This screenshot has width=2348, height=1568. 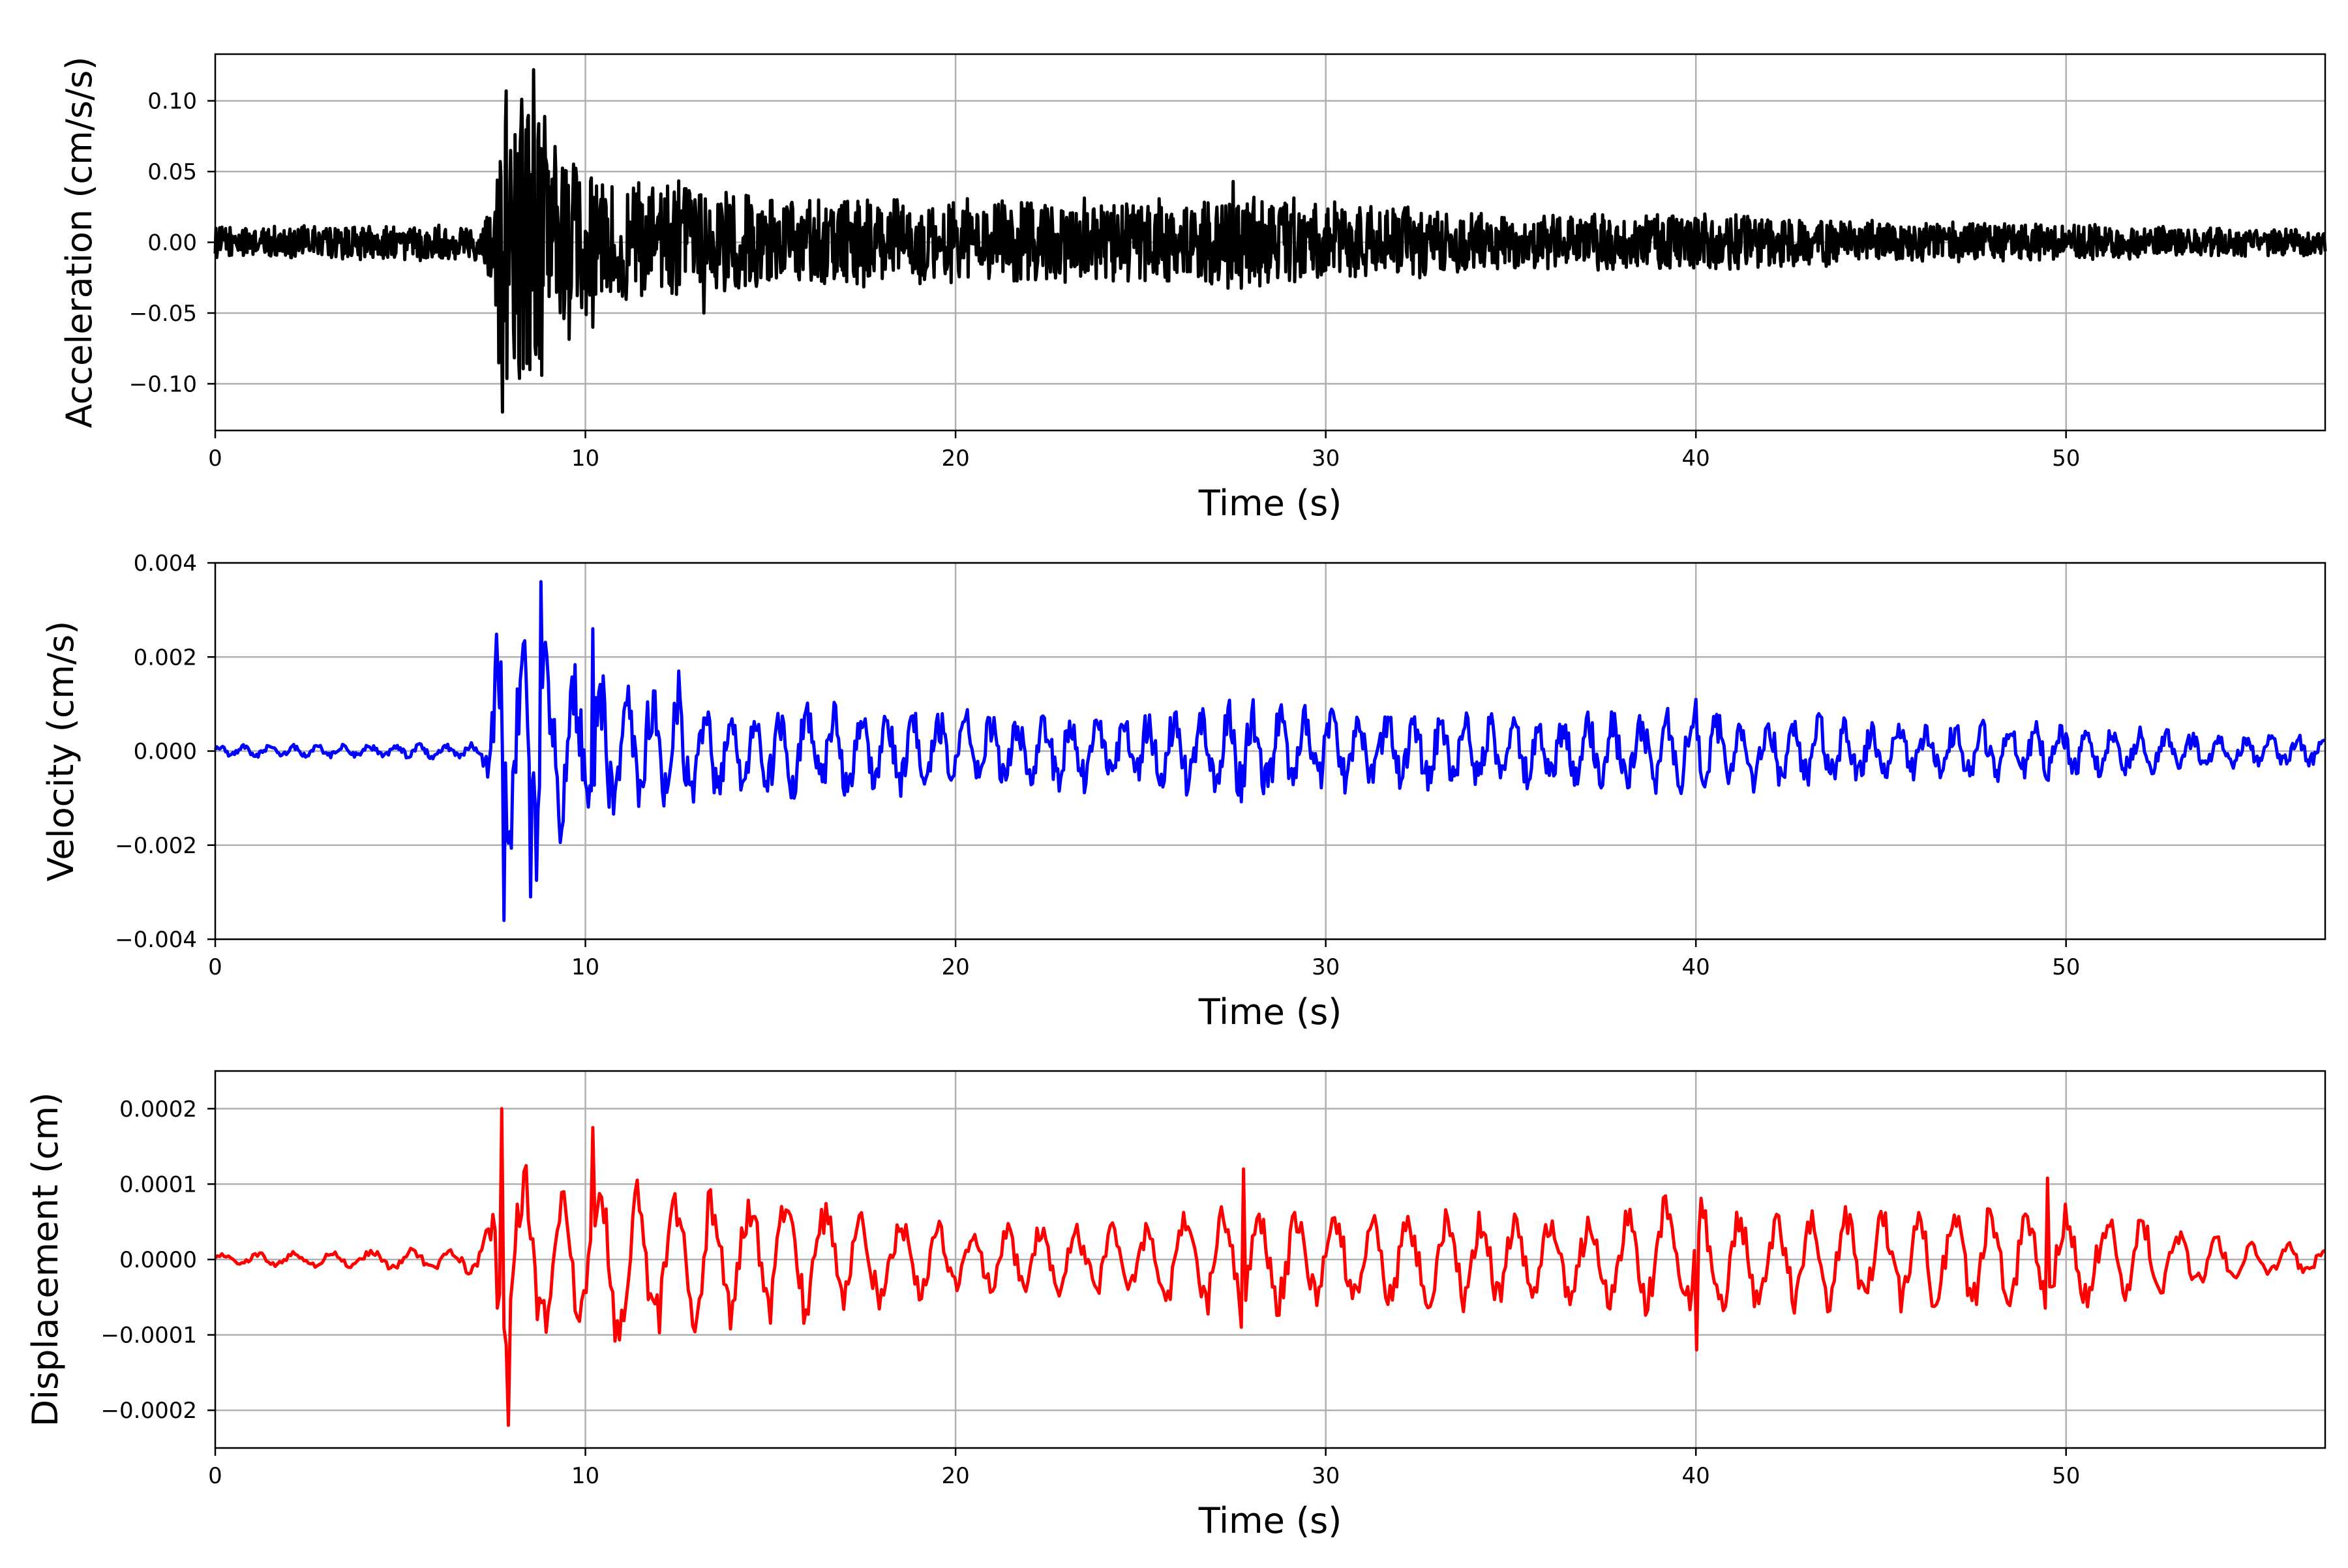 I want to click on acceleration-y-tick-label: −0.10, so click(x=163, y=384).